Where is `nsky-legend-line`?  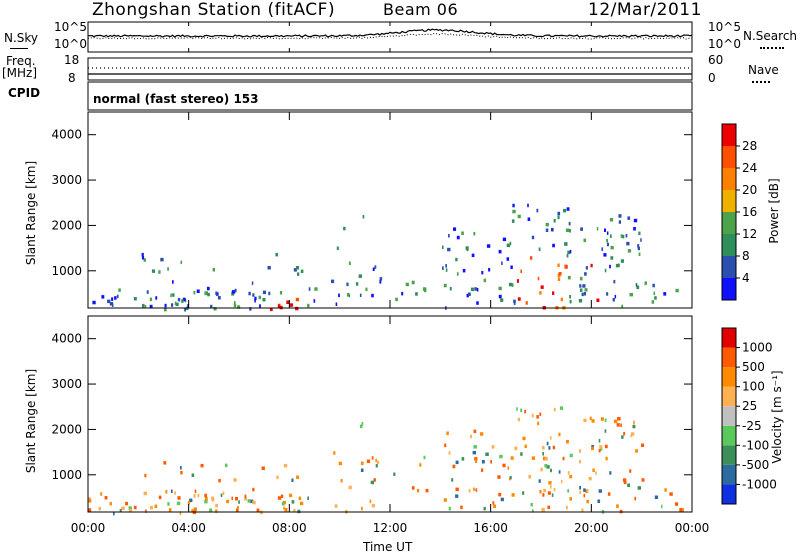
nsky-legend-line is located at coordinates (19, 48).